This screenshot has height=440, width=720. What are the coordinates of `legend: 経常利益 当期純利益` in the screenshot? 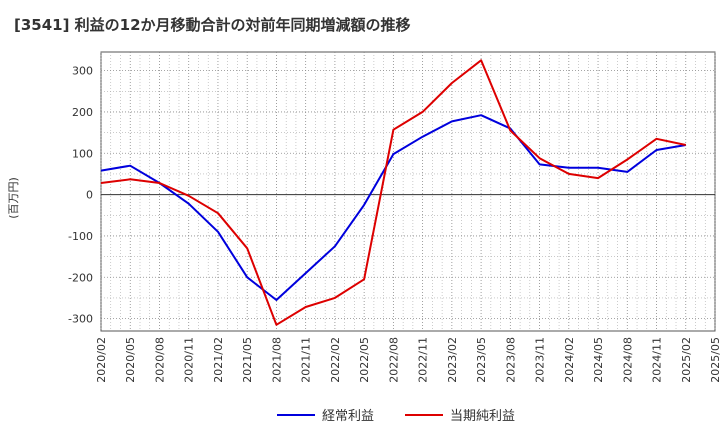 It's located at (396, 416).